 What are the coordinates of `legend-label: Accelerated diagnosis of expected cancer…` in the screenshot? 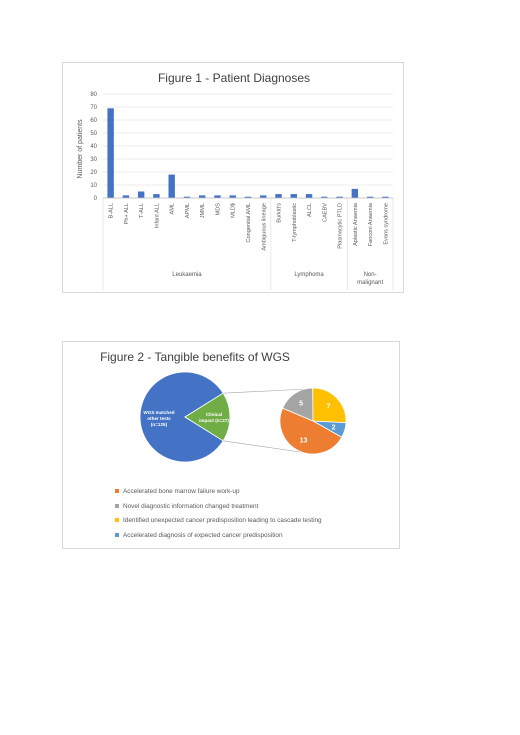 It's located at (203, 535).